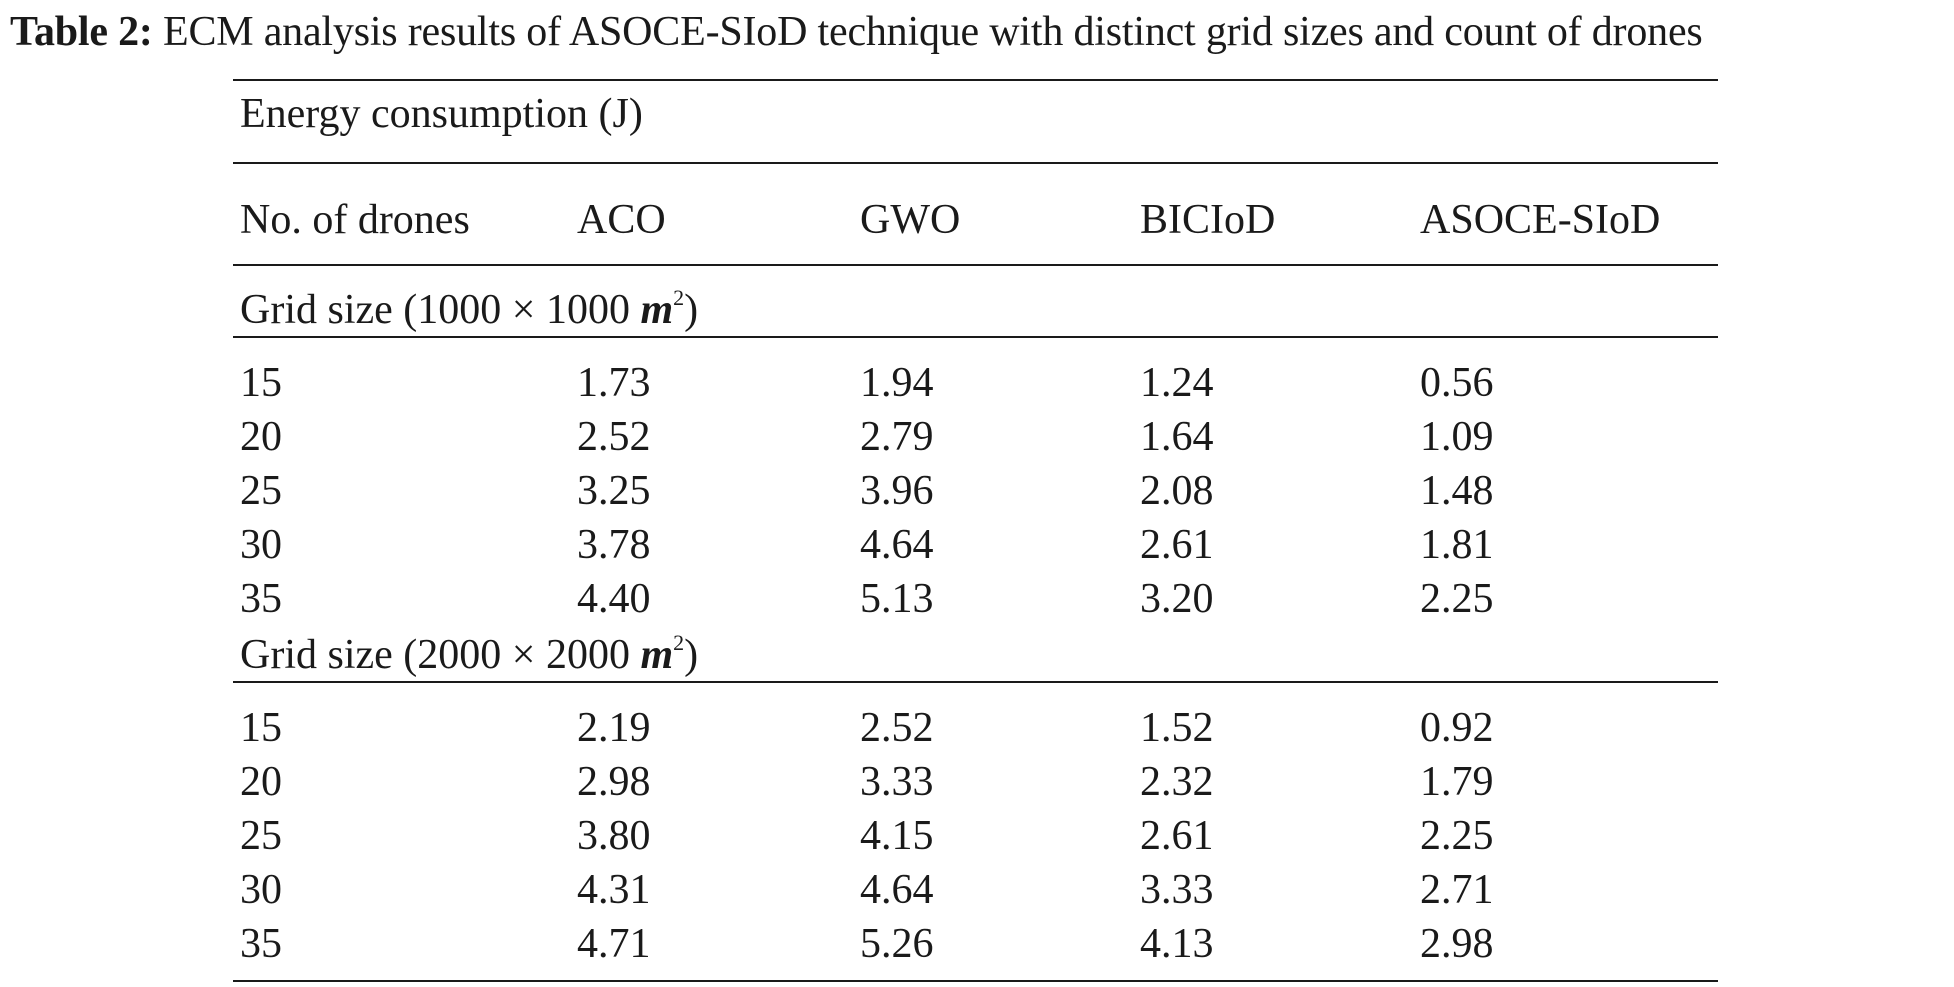 The width and height of the screenshot is (1954, 987). What do you see at coordinates (1177, 383) in the screenshot?
I see `cell-biciod: 1.24` at bounding box center [1177, 383].